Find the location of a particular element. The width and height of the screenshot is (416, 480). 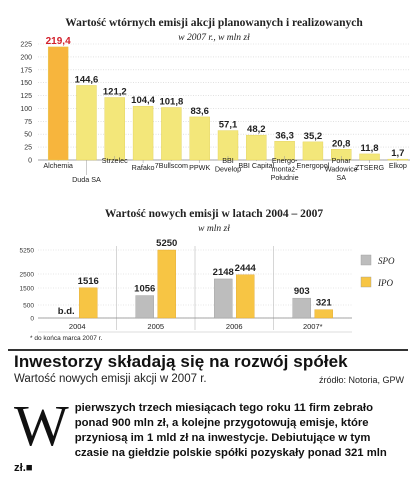

value-label: 121,2 is located at coordinates (115, 92).